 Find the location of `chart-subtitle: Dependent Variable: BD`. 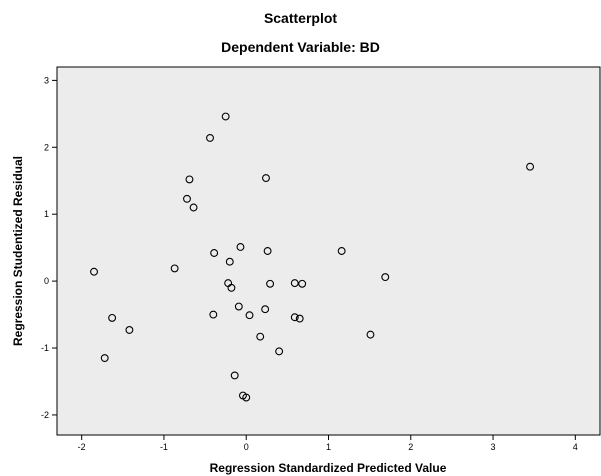

chart-subtitle: Dependent Variable: BD is located at coordinates (300, 47).